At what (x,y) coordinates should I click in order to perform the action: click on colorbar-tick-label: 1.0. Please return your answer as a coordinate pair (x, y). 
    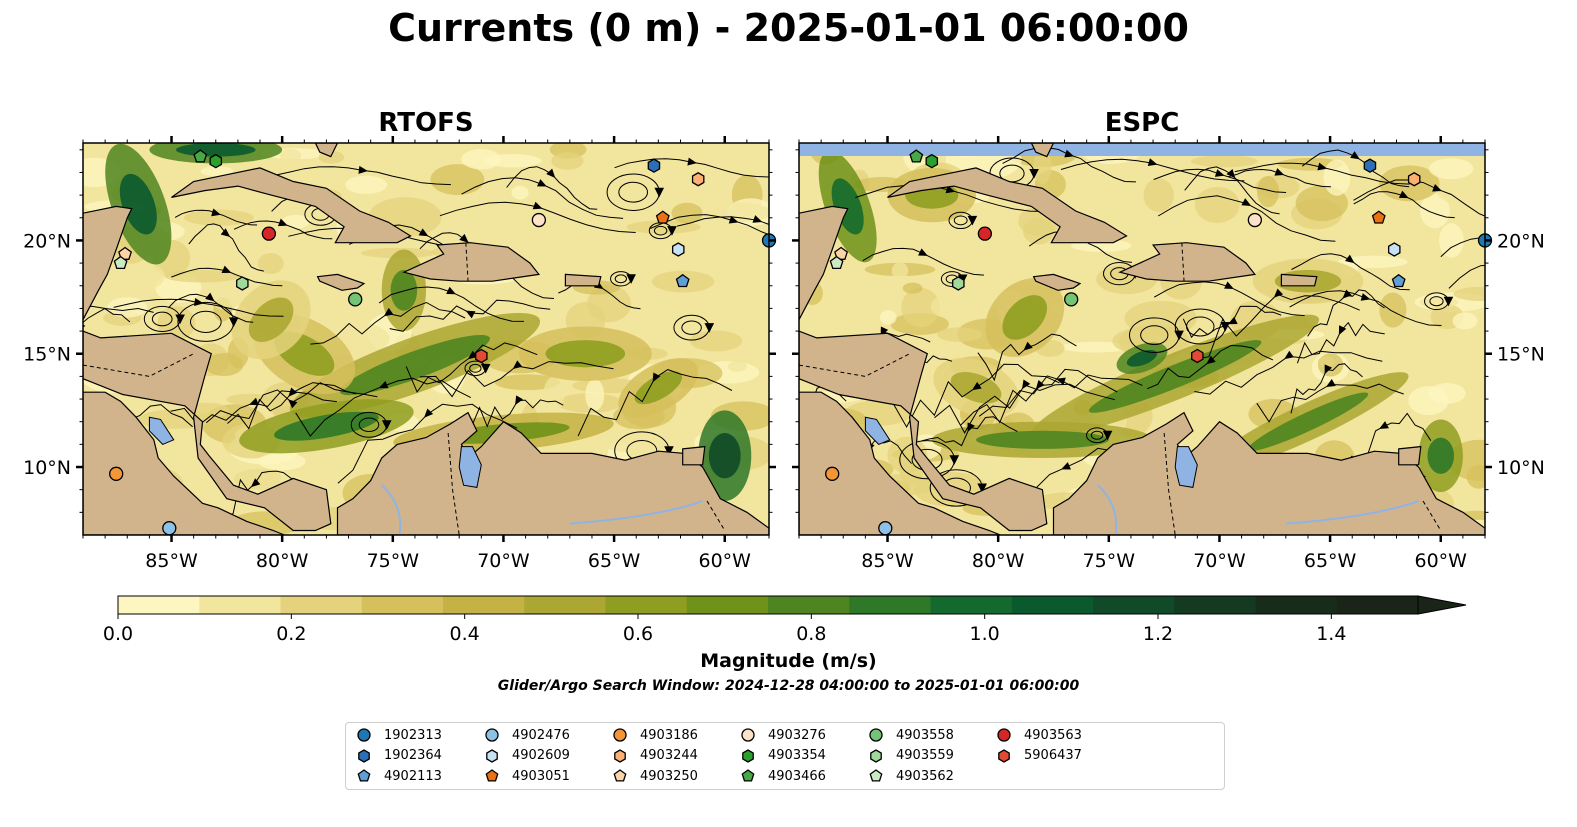
    Looking at the image, I should click on (985, 634).